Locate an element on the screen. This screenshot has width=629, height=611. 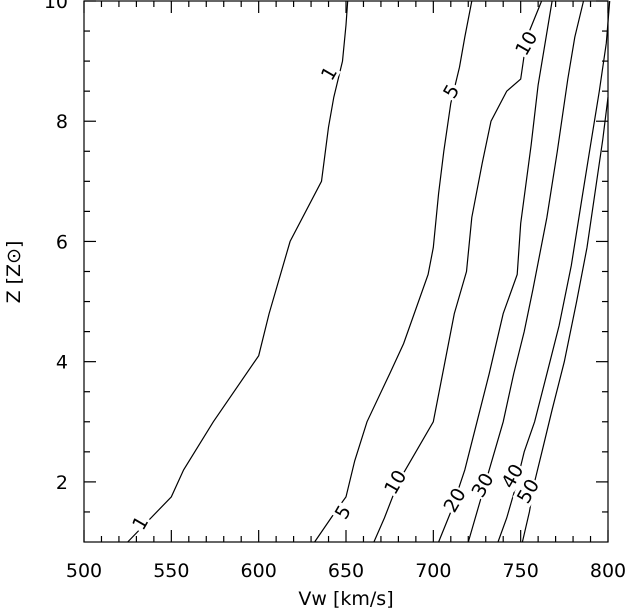
contour-label-30: 30 is located at coordinates (483, 485).